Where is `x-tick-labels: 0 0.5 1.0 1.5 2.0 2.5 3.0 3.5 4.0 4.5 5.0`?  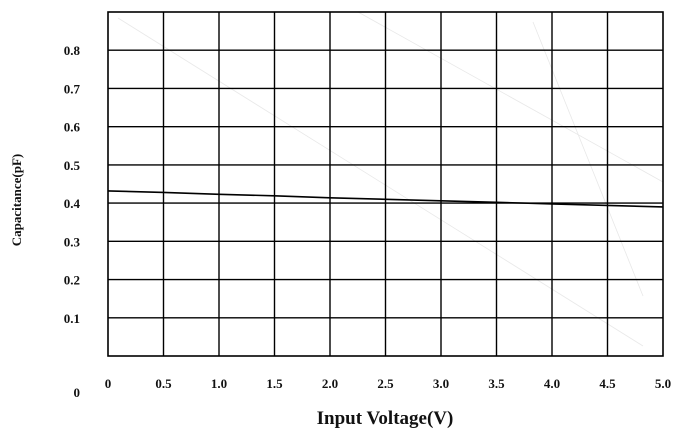
x-tick-labels: 0 0.5 1.0 1.5 2.0 2.5 3.0 3.5 4.0 4.5 5.0 is located at coordinates (388, 383).